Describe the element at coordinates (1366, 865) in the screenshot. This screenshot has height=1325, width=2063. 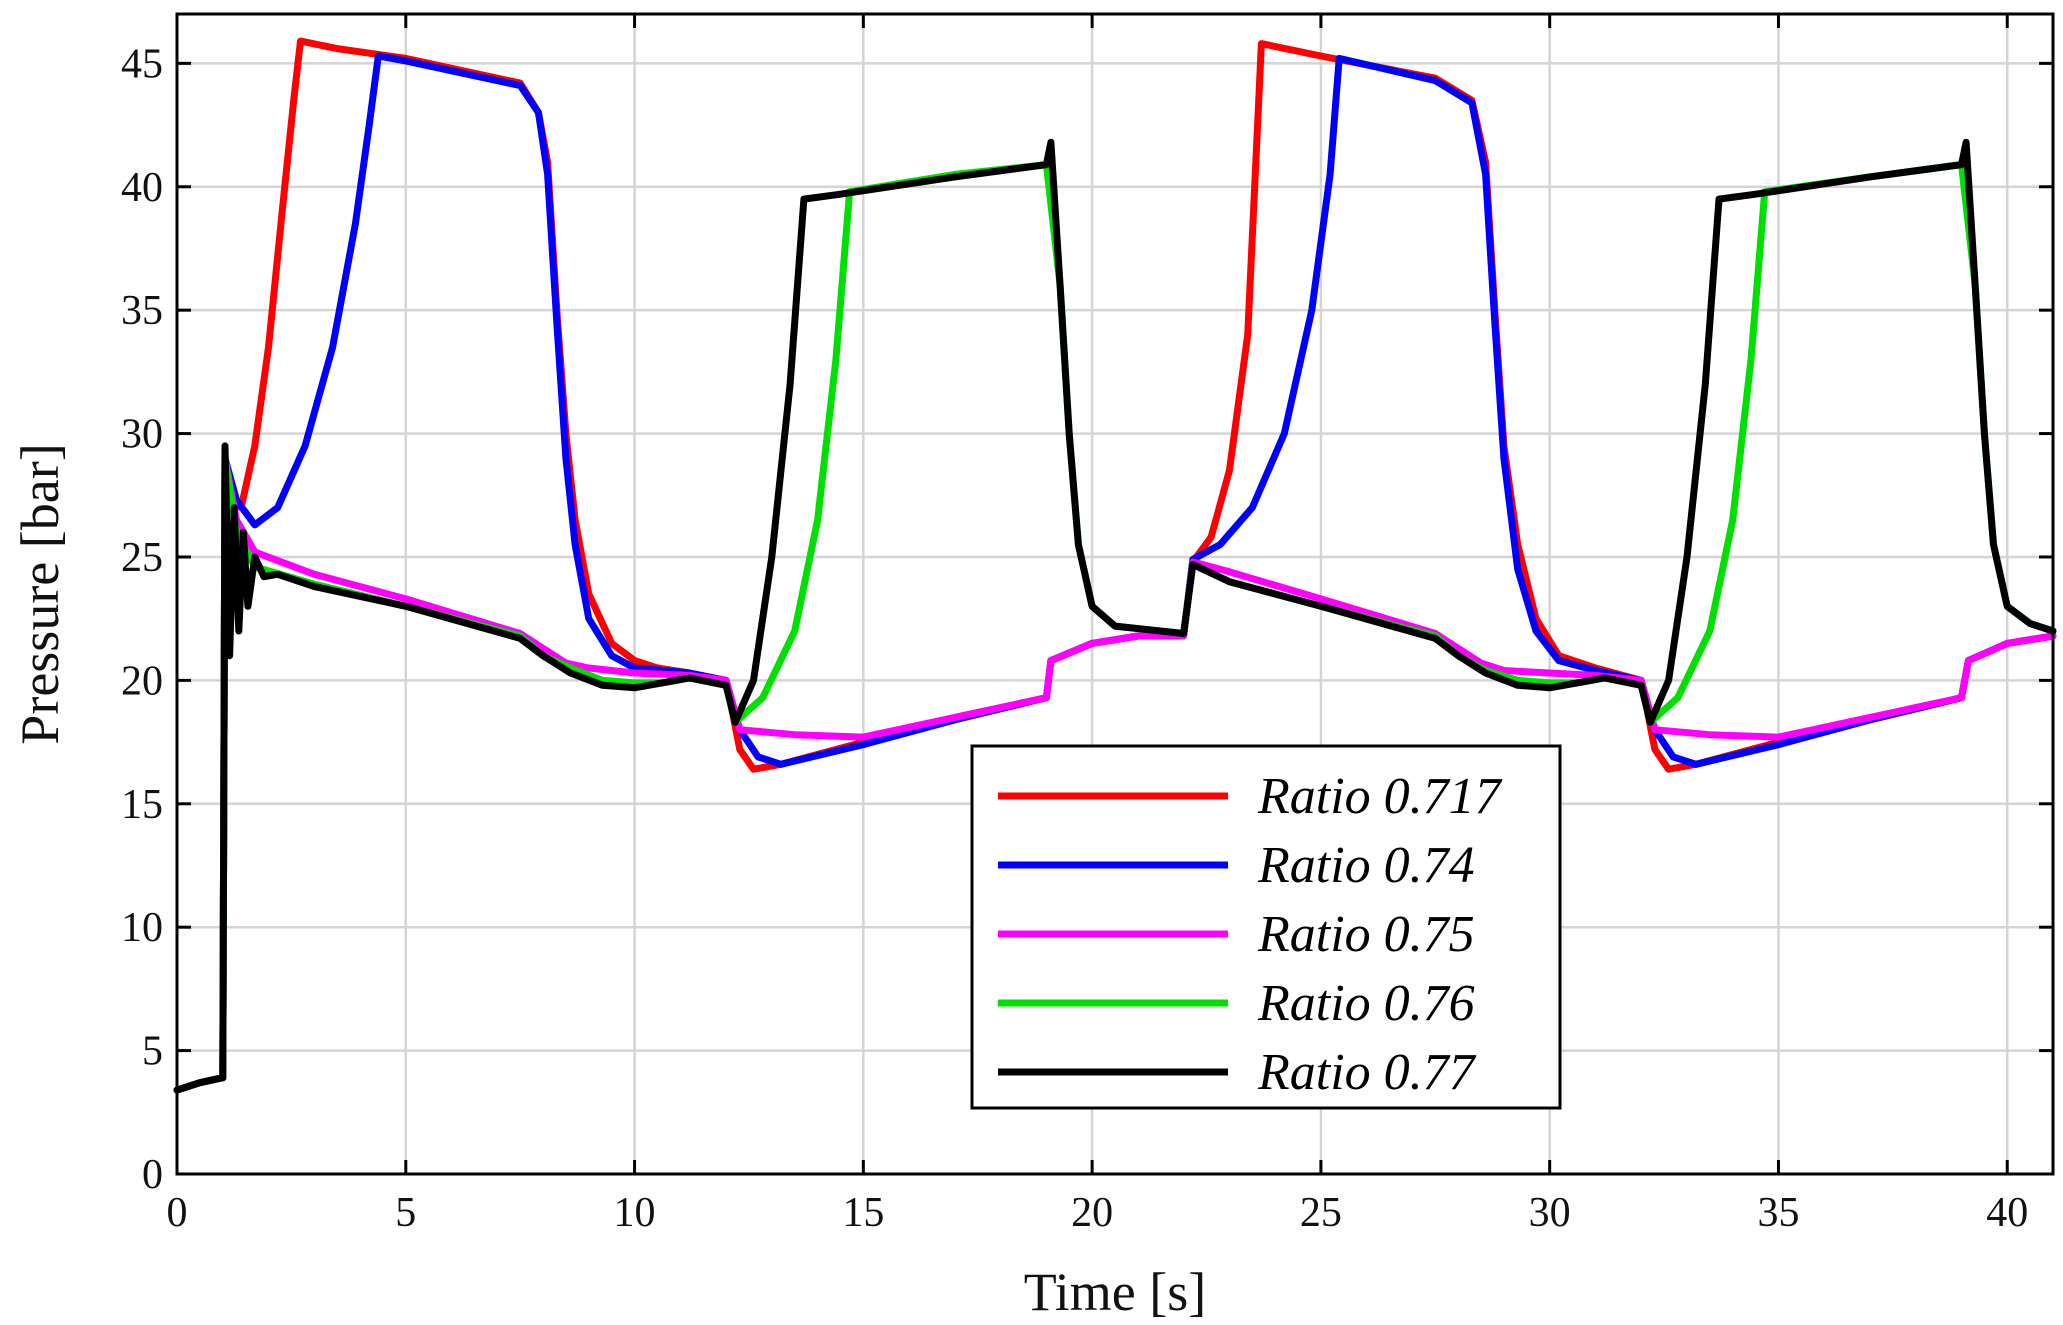
I see `legend-entry-label: Ratio 0.74` at that location.